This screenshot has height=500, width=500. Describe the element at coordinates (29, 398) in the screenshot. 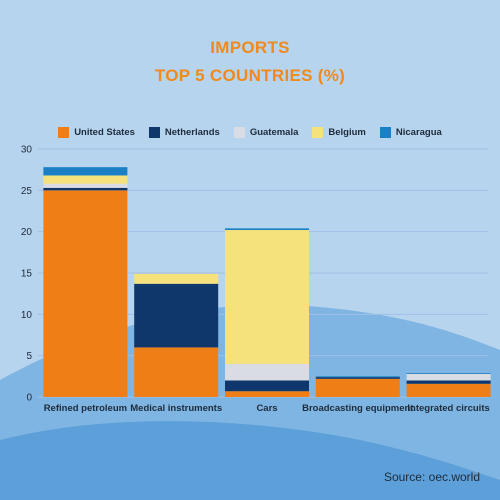

I see `y-tick-label: 0` at that location.